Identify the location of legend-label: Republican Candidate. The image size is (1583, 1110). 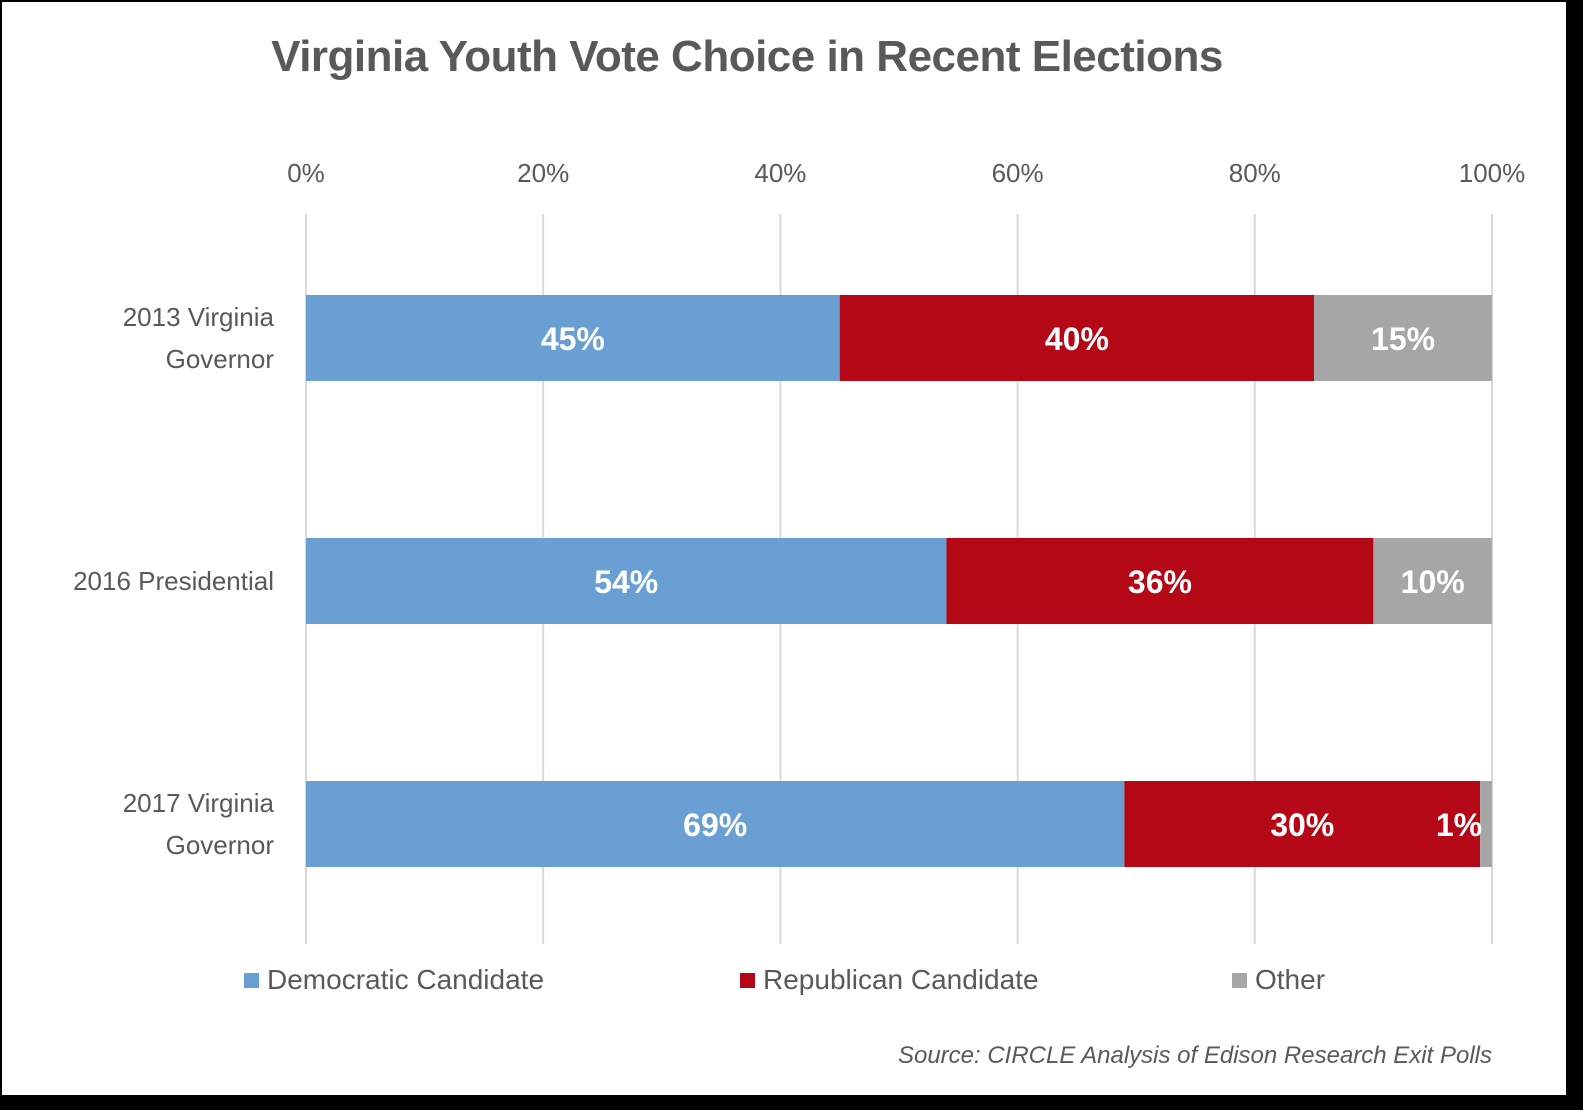
(901, 979).